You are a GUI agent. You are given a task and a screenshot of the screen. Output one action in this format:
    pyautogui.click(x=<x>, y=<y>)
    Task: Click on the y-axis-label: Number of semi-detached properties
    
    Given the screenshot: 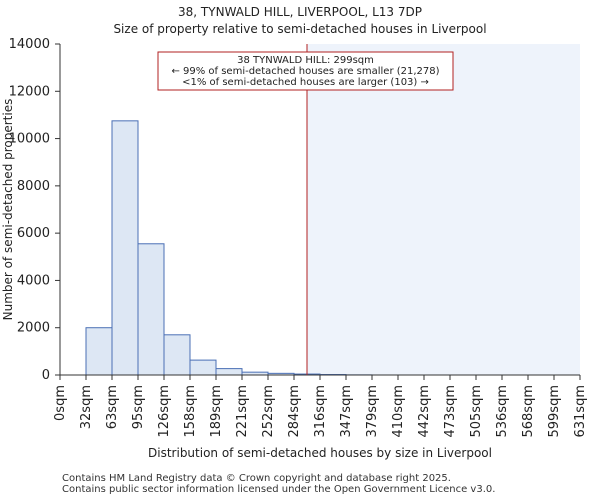 What is the action you would take?
    pyautogui.click(x=8, y=210)
    